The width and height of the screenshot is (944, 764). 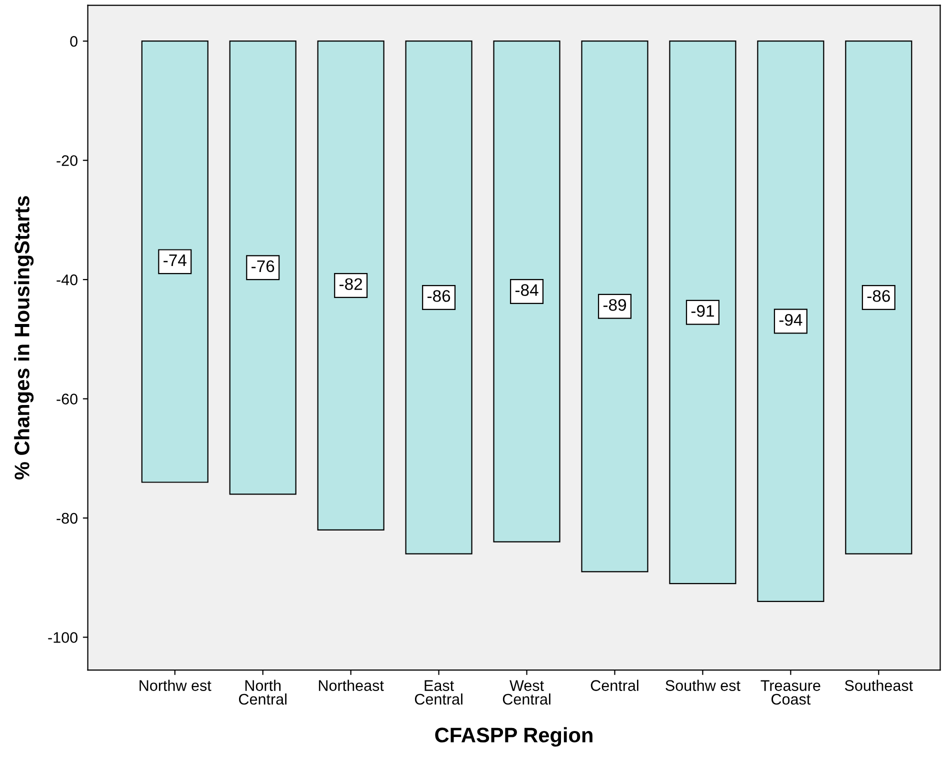 I want to click on data-label: -94, so click(x=790, y=320).